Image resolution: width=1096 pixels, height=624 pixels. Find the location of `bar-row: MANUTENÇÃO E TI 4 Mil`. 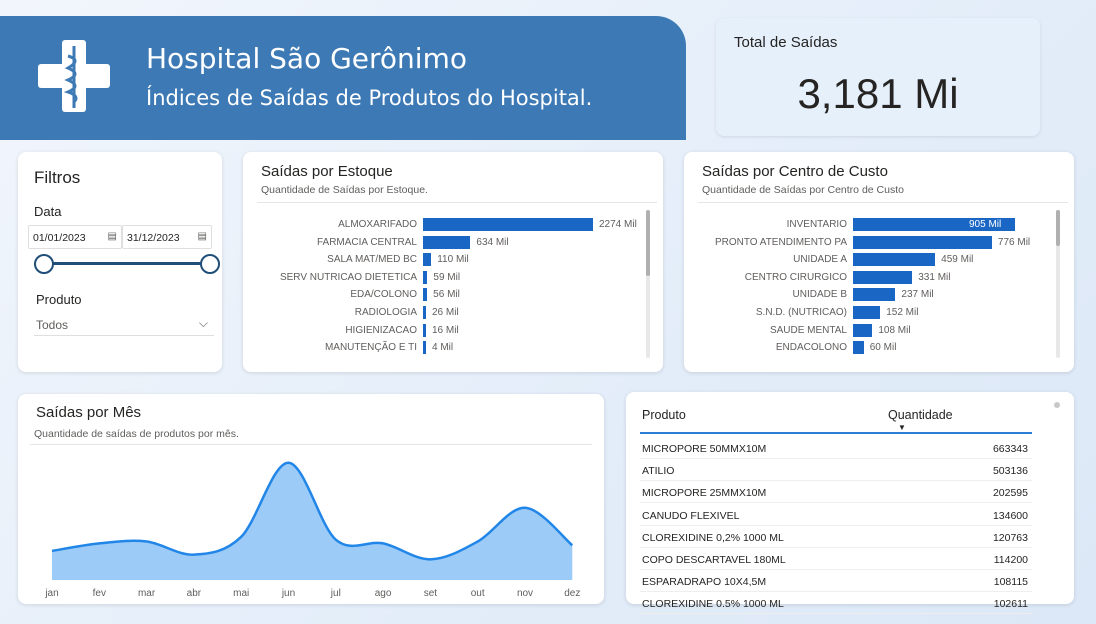

bar-row: MANUTENÇÃO E TI 4 Mil is located at coordinates (453, 348).